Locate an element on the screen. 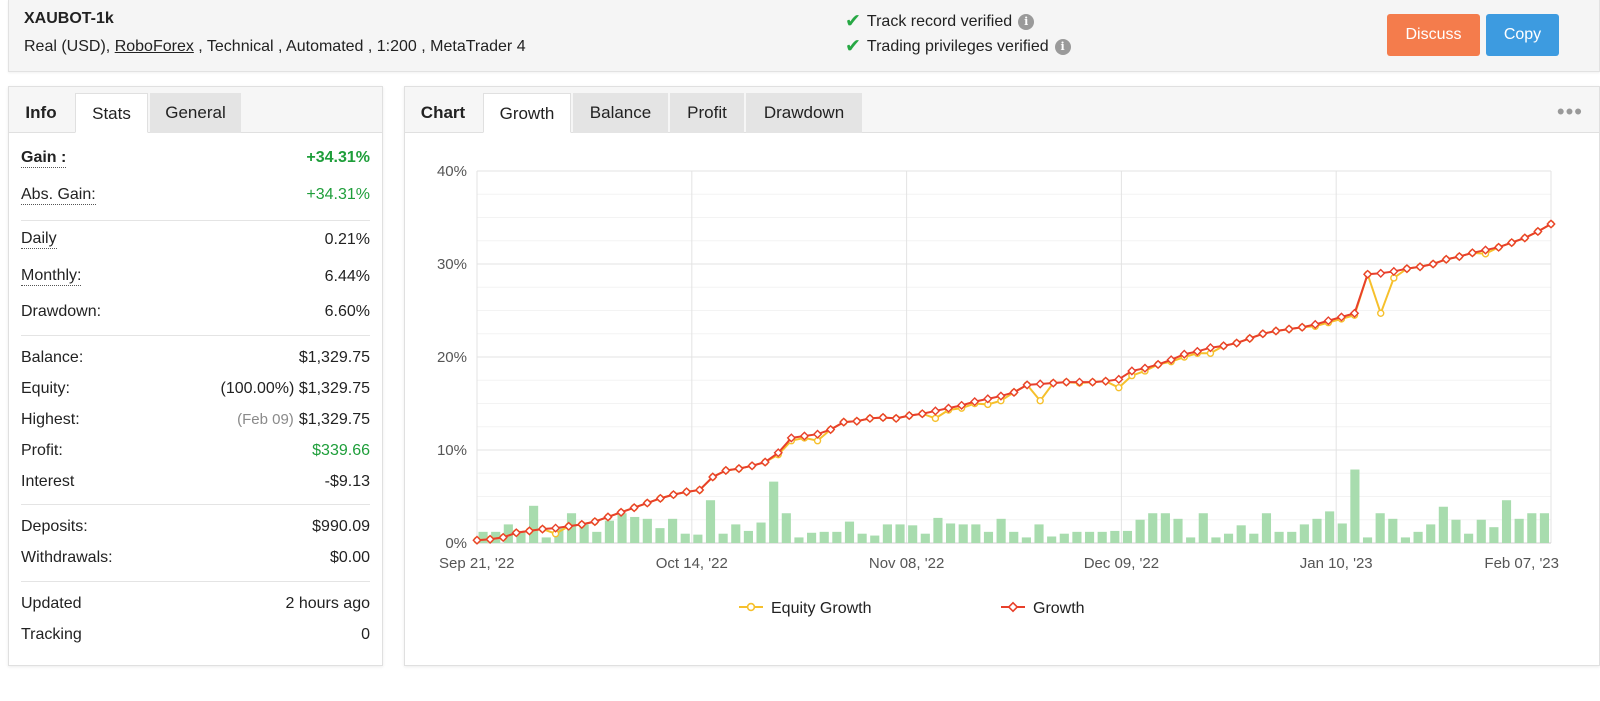 The image size is (1600, 701). stat-label: Daily is located at coordinates (39, 239).